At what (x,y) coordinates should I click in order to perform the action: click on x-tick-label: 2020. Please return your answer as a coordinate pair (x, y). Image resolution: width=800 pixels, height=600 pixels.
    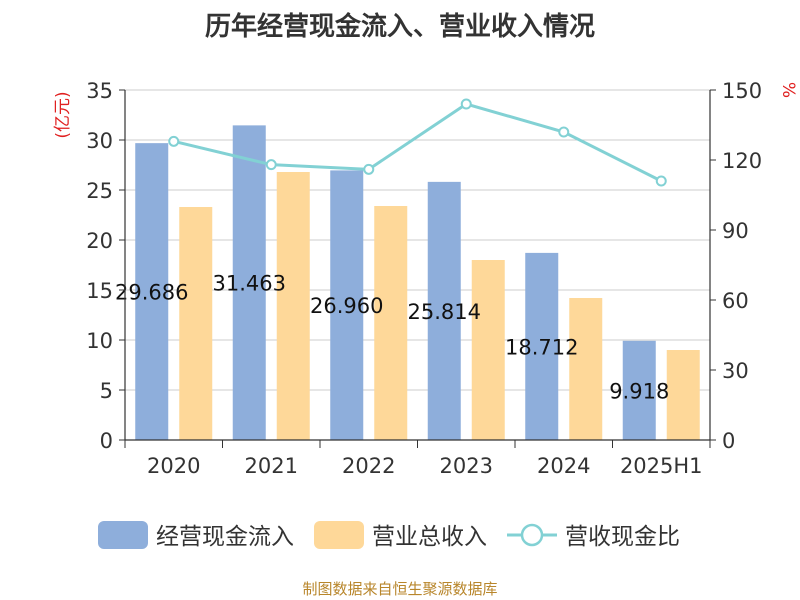
    Looking at the image, I should click on (173, 466).